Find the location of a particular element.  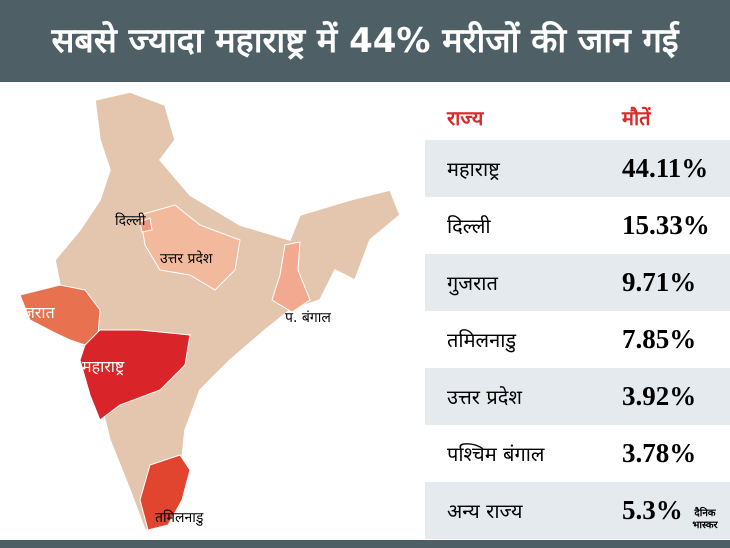

west-bengal is located at coordinates (291, 277).